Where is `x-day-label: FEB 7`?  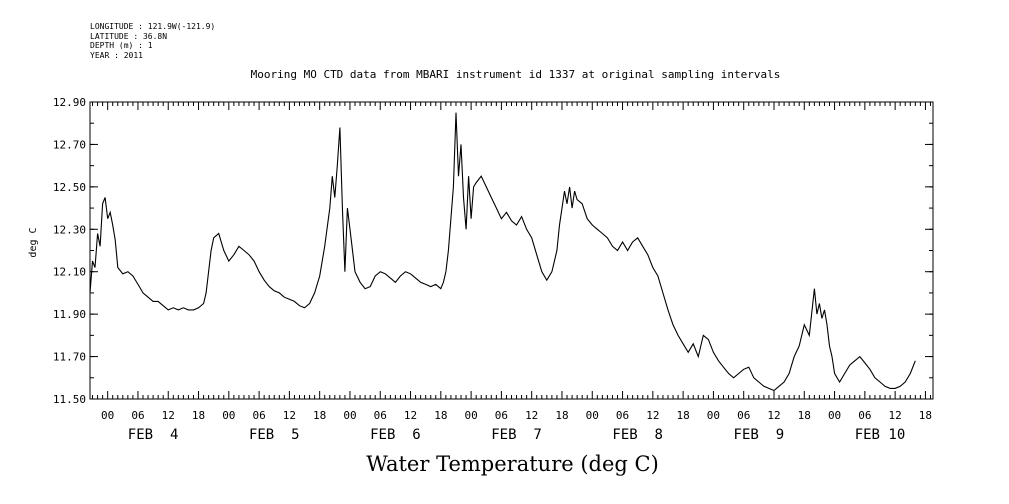
x-day-label: FEB 7 is located at coordinates (516, 435).